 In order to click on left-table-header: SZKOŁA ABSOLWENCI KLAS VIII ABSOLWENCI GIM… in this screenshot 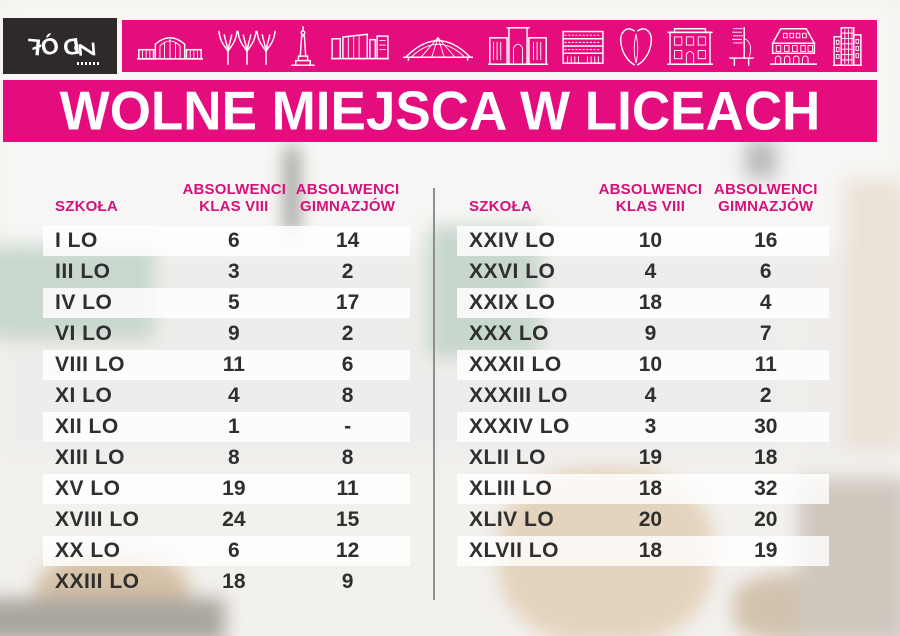, I will do `click(226, 193)`.